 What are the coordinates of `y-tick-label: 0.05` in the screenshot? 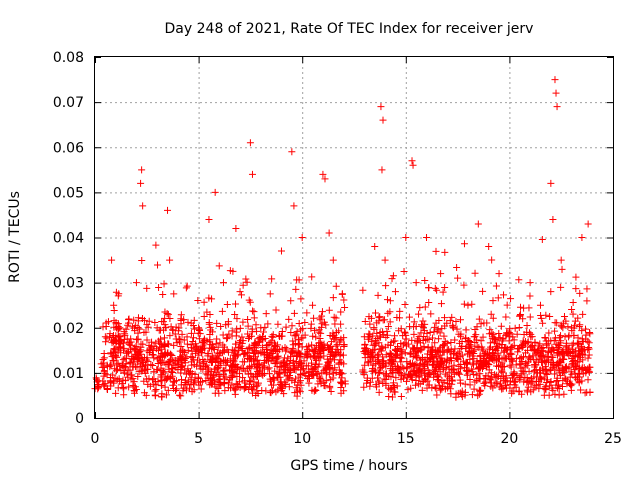 It's located at (68, 193).